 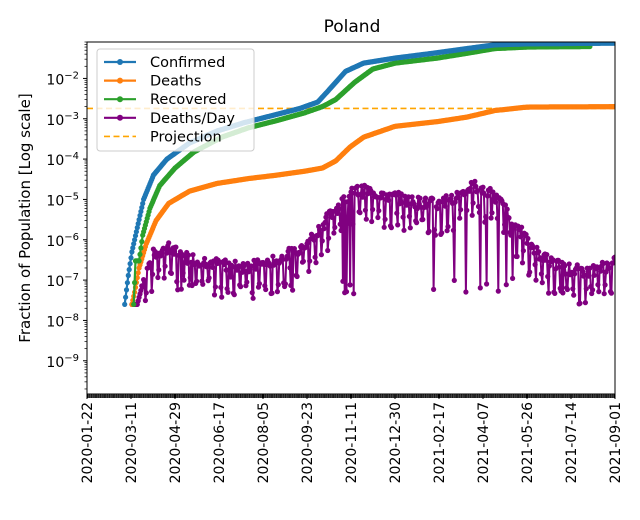 What do you see at coordinates (165, 100) in the screenshot?
I see `legend-item: Recovered` at bounding box center [165, 100].